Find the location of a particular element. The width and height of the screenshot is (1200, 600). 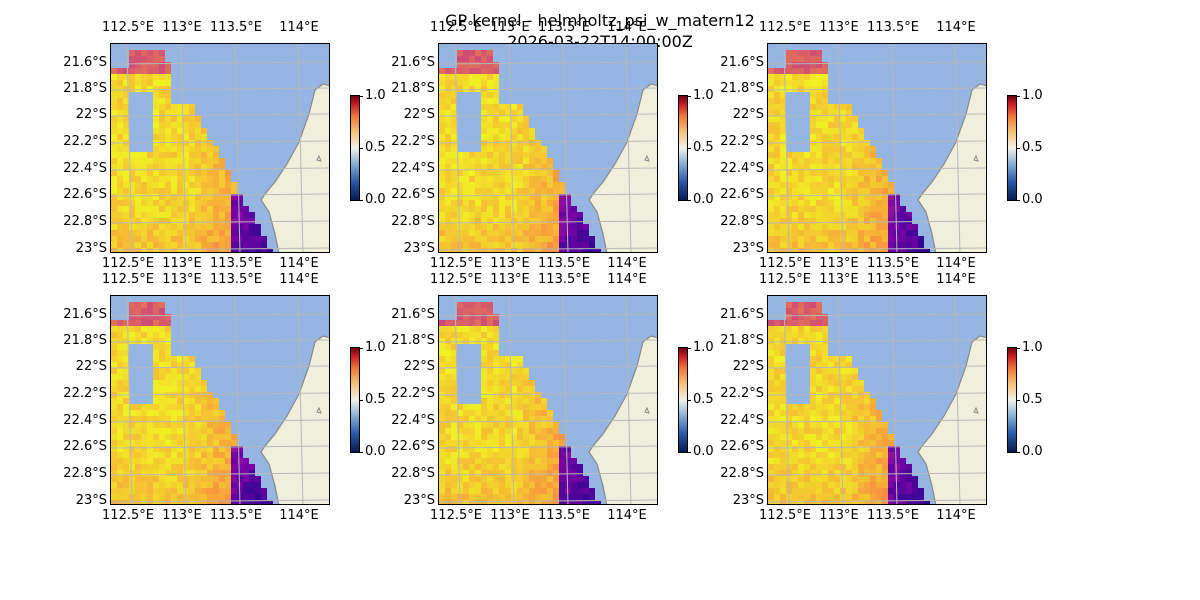

meridian-line is located at coordinates (183, 400).